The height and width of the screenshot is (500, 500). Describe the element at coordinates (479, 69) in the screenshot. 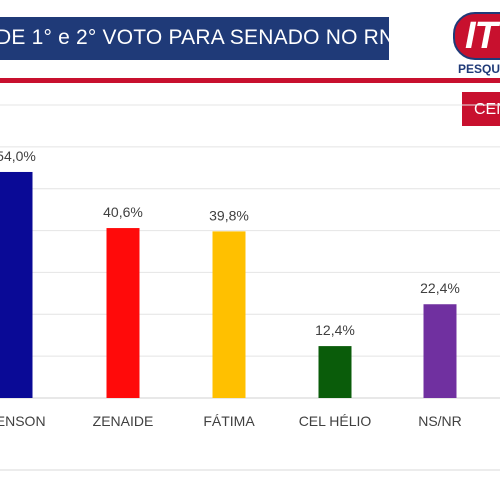

I see `logo-subtext: PESQUI` at that location.